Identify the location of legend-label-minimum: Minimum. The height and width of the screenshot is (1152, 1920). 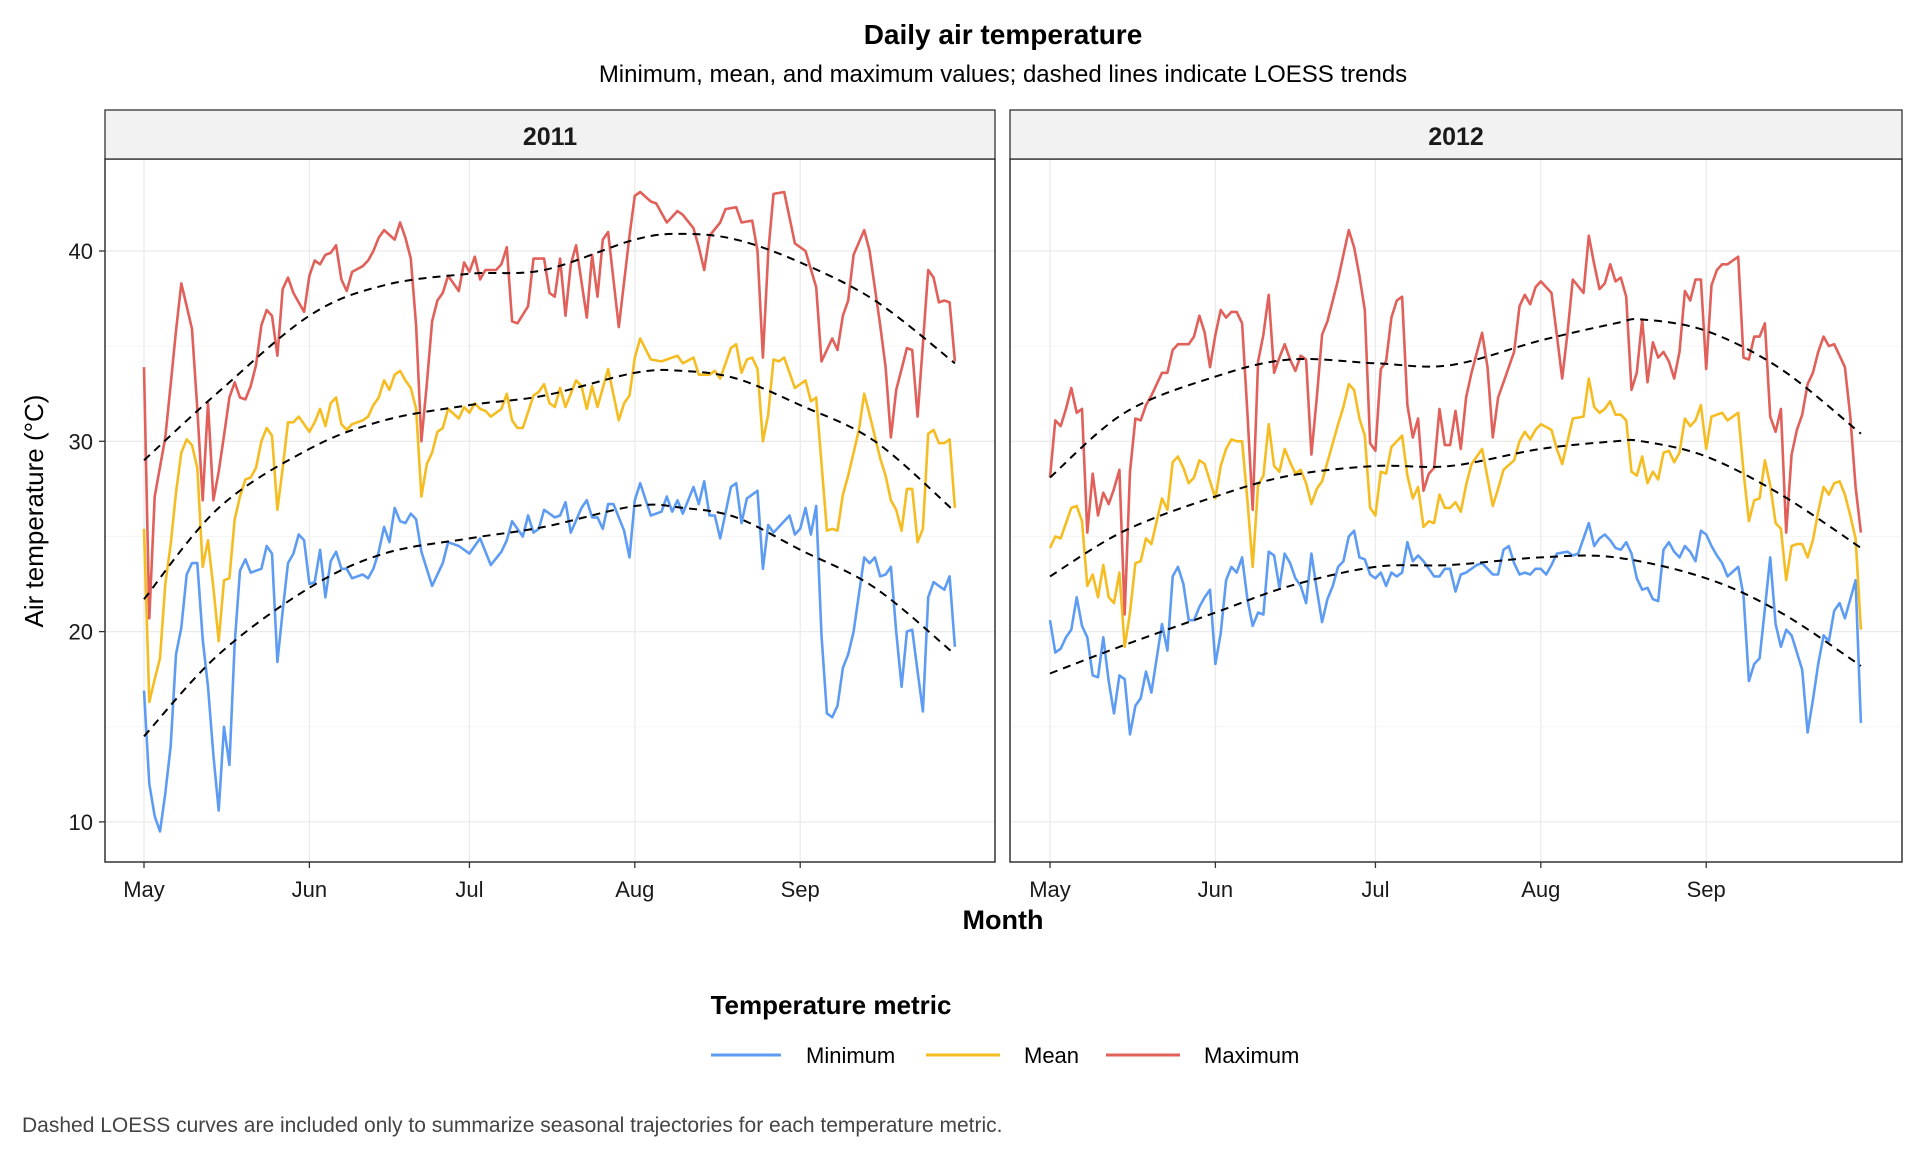
(850, 1055).